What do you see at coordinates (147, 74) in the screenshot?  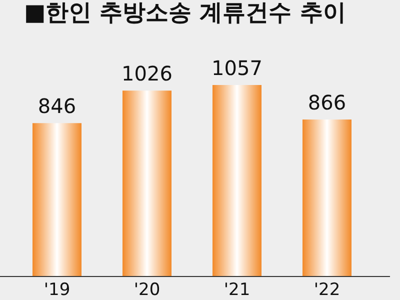 I see `data-label: 1026` at bounding box center [147, 74].